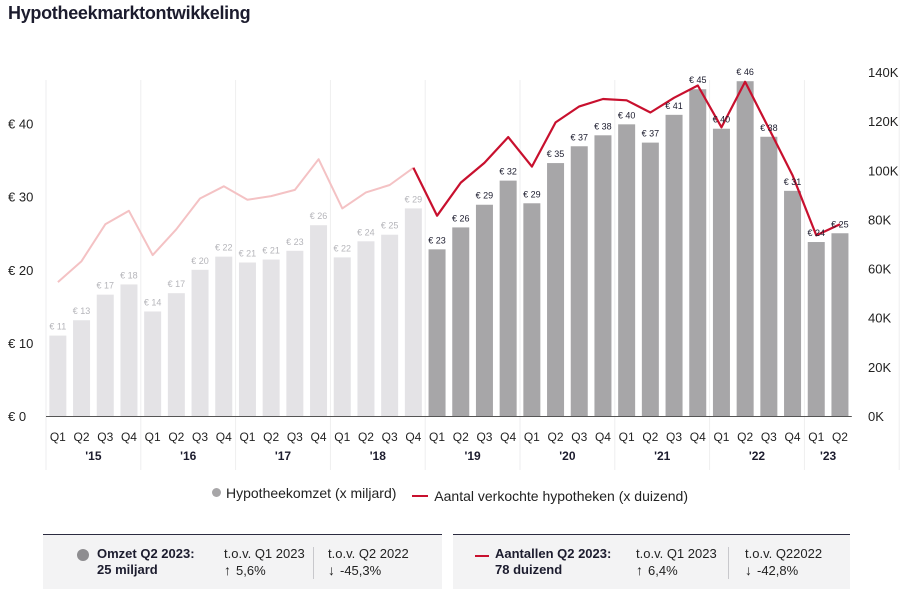 The width and height of the screenshot is (900, 591). What do you see at coordinates (757, 456) in the screenshot?
I see `x-year-label: '22` at bounding box center [757, 456].